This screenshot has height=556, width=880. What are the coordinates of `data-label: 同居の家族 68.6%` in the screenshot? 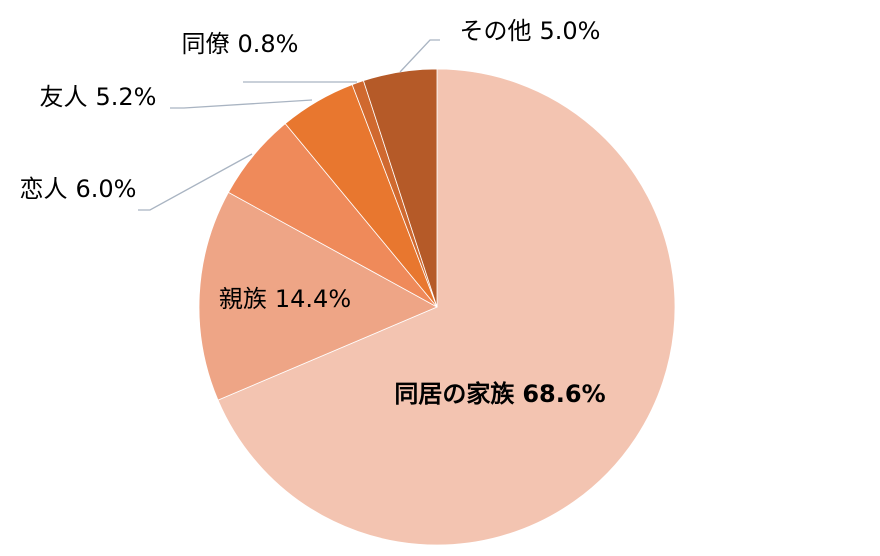 It's located at (499, 394).